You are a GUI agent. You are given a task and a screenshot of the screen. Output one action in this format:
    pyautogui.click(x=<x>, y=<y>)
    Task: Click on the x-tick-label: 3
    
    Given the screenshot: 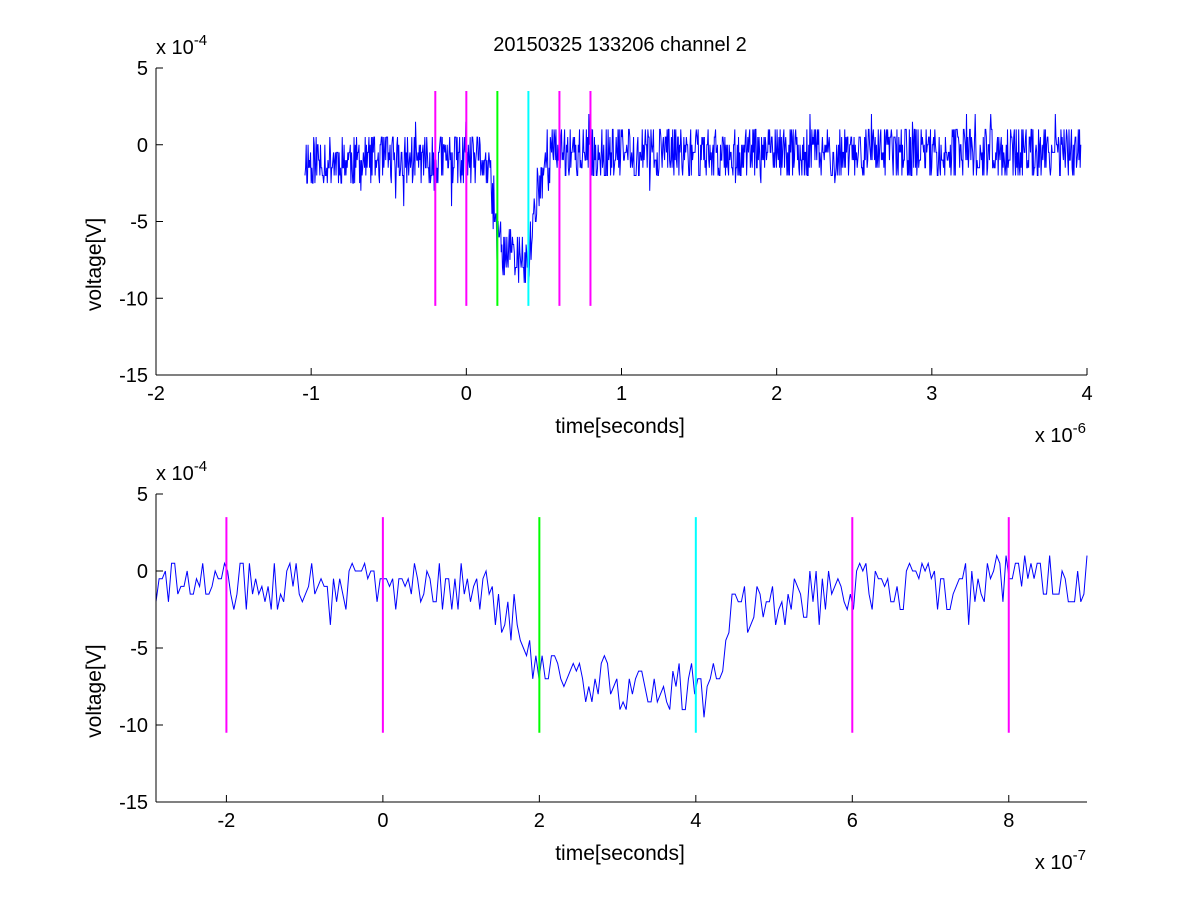 What is the action you would take?
    pyautogui.click(x=931, y=394)
    